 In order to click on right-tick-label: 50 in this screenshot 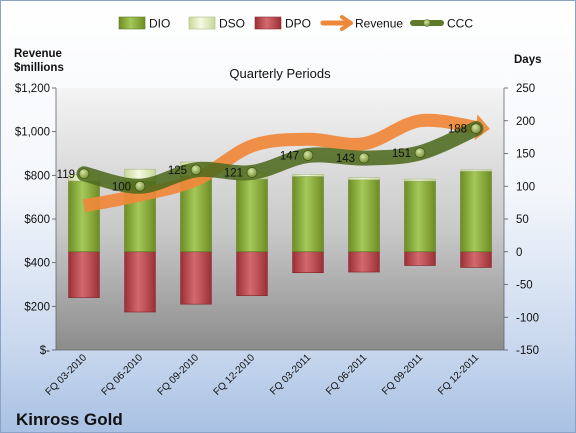, I will do `click(522, 220)`.